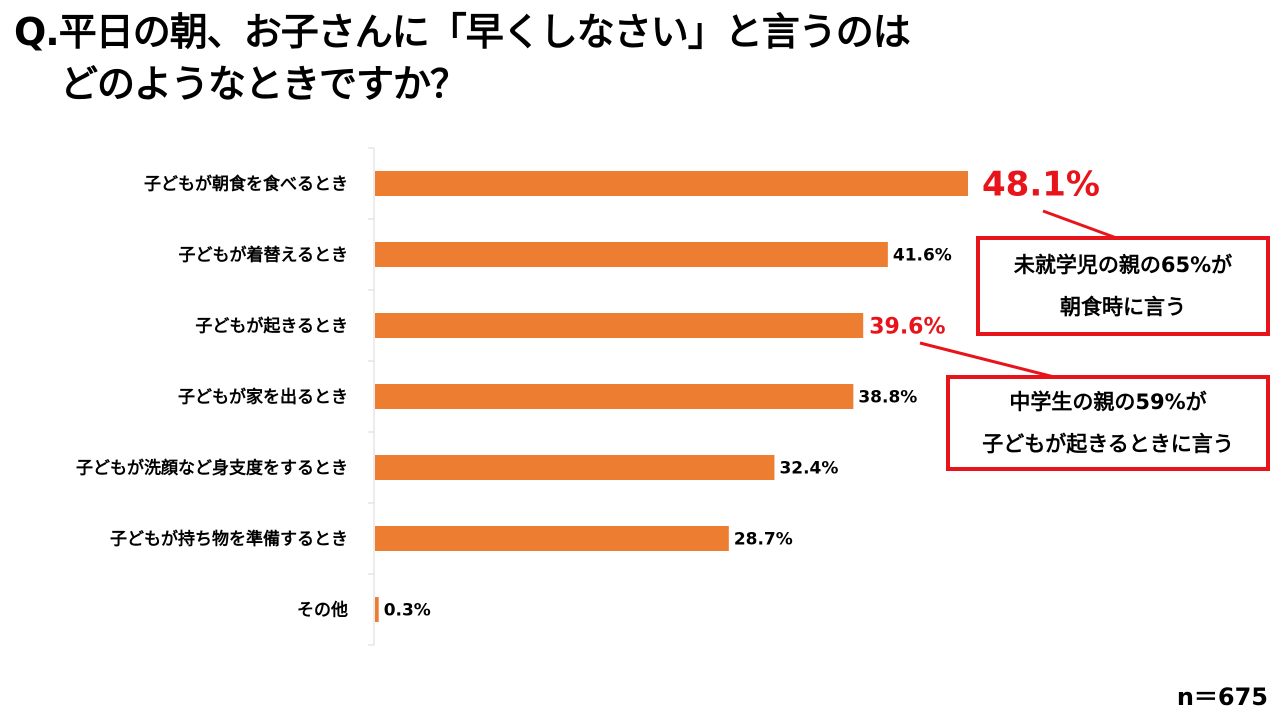 The height and width of the screenshot is (720, 1280). What do you see at coordinates (907, 327) in the screenshot?
I see `value-label: 39.6%` at bounding box center [907, 327].